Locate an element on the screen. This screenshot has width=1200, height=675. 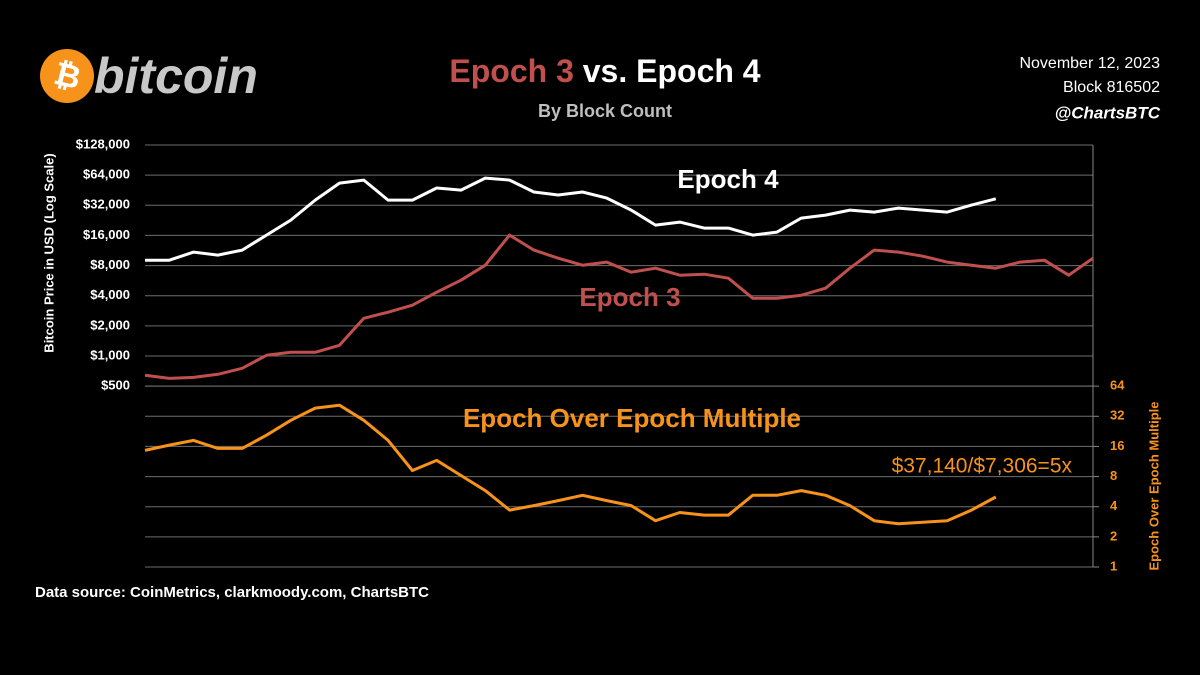
title-part: vs. is located at coordinates (605, 71).